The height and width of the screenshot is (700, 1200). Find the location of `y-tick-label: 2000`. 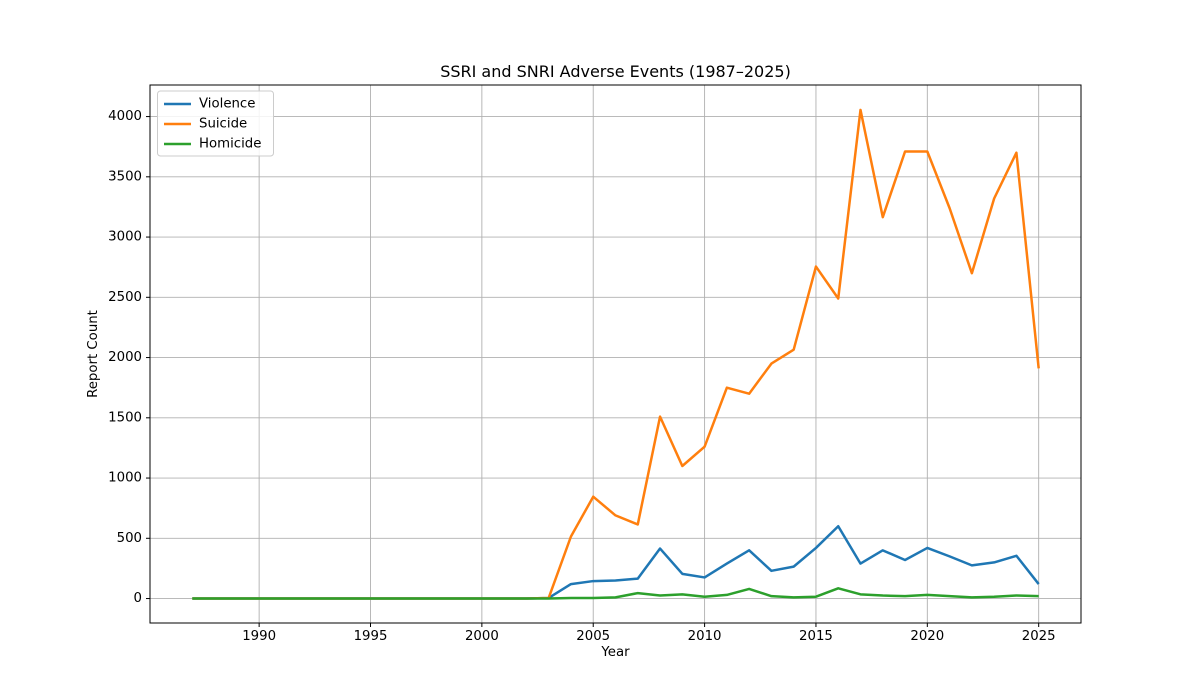

y-tick-label: 2000 is located at coordinates (125, 357).